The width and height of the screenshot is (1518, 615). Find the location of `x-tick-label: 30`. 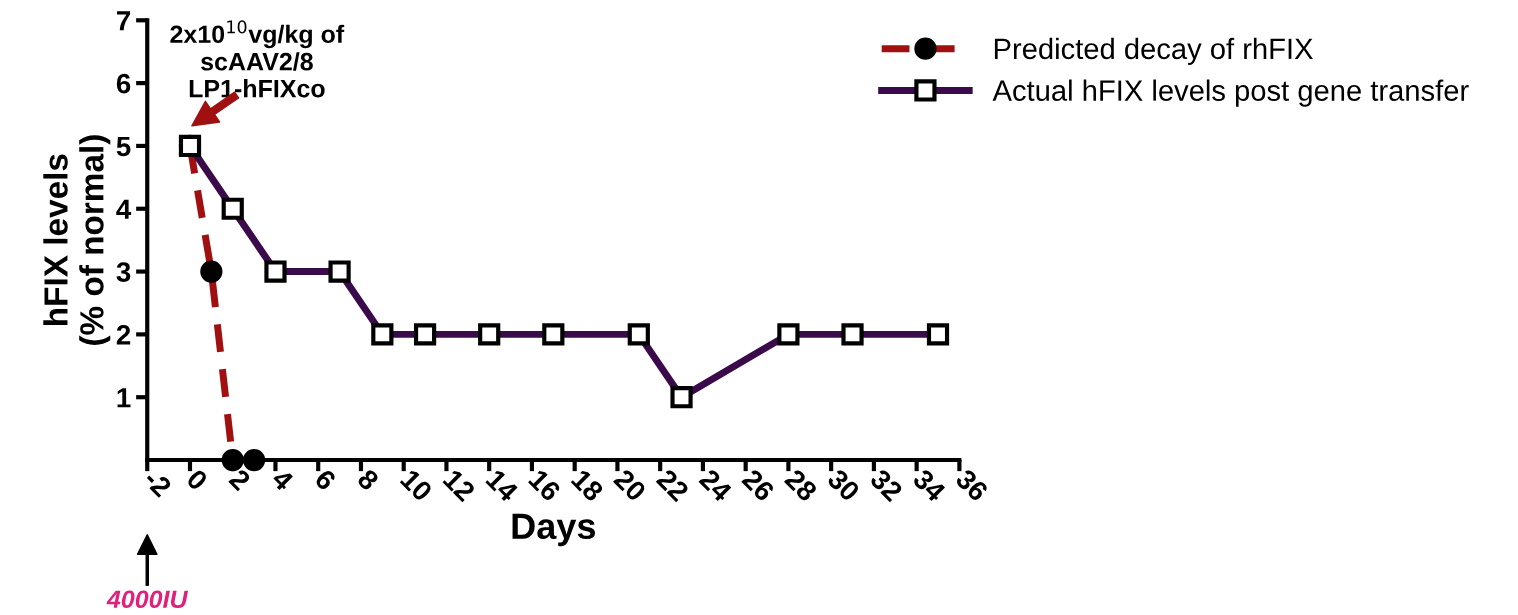

x-tick-label: 30 is located at coordinates (843, 485).